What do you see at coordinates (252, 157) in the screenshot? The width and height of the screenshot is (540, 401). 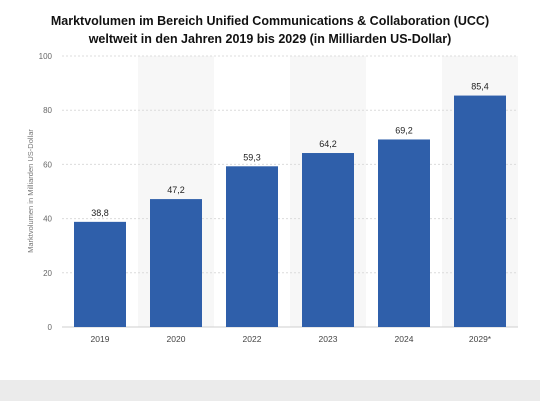 I see `data-label: 59,3` at bounding box center [252, 157].